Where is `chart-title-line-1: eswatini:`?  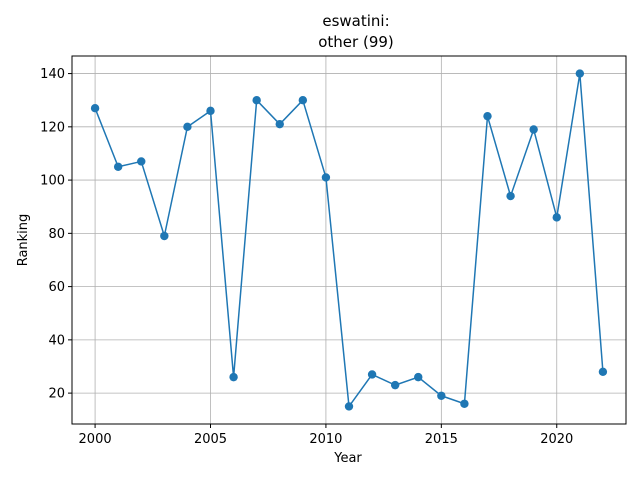
chart-title-line-1: eswatini: is located at coordinates (355, 21).